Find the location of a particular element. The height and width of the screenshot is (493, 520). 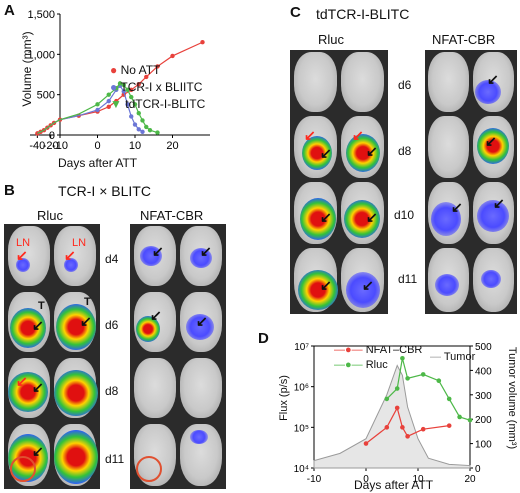

panel-c-rluc-image: ↙ ↙ ↙ ↙ ↙ ↙ ↙ ↙ is located at coordinates (339, 182).